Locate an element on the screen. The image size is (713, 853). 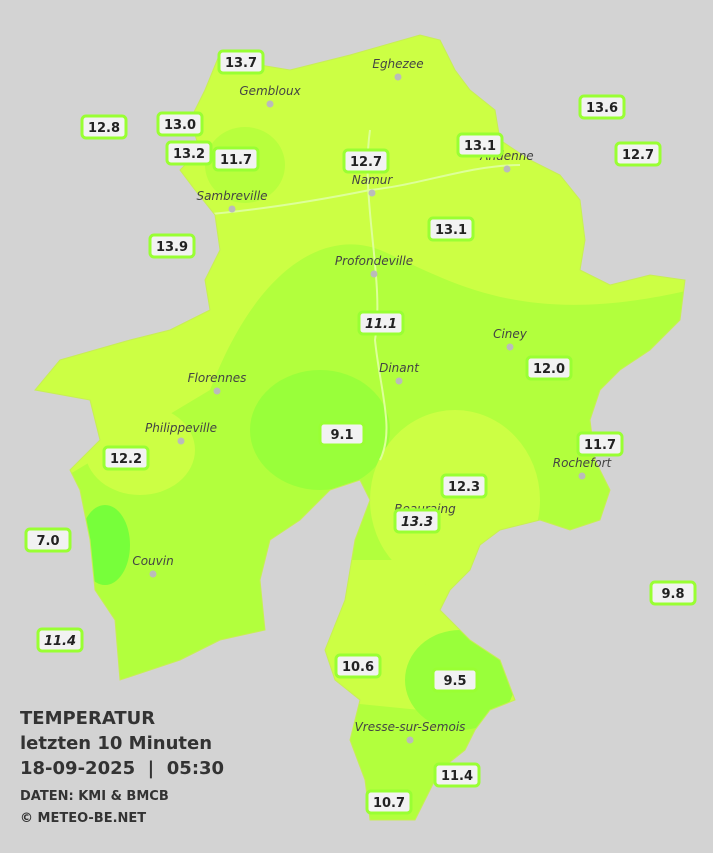
station-value: 13.9 is located at coordinates (172, 247).